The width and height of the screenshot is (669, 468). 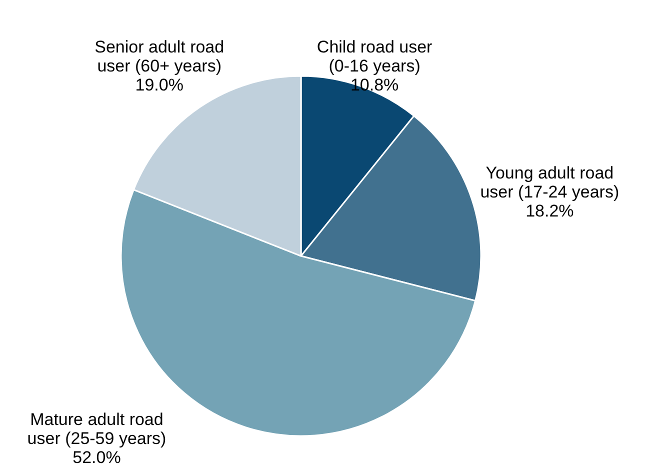 I want to click on data-label: 19.0%, so click(x=159, y=85).